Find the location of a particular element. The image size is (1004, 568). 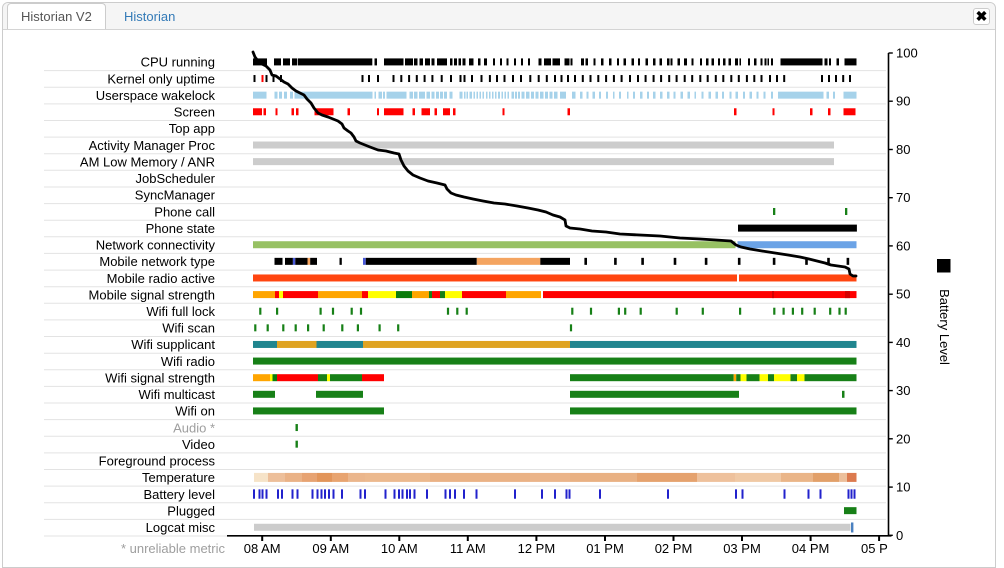

svg-text: 0 is located at coordinates (899, 535).